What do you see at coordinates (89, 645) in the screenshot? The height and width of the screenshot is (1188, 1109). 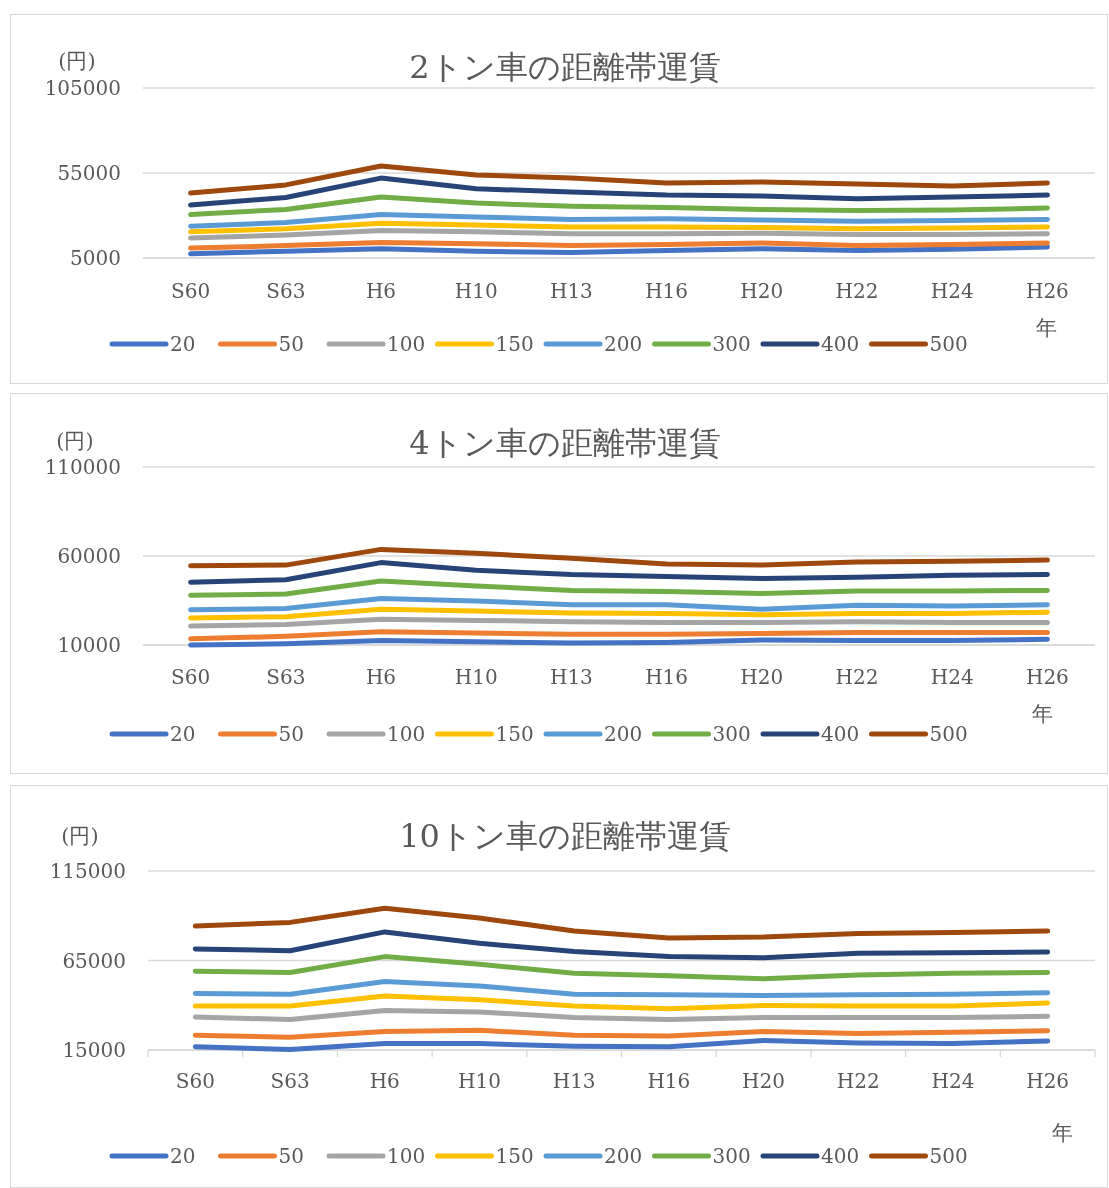 I see `y-tick-label: 10000` at bounding box center [89, 645].